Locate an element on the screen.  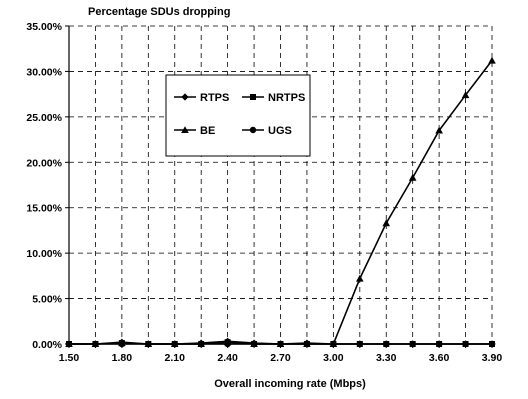
y-tick-label: 25.00% is located at coordinates (44, 118).